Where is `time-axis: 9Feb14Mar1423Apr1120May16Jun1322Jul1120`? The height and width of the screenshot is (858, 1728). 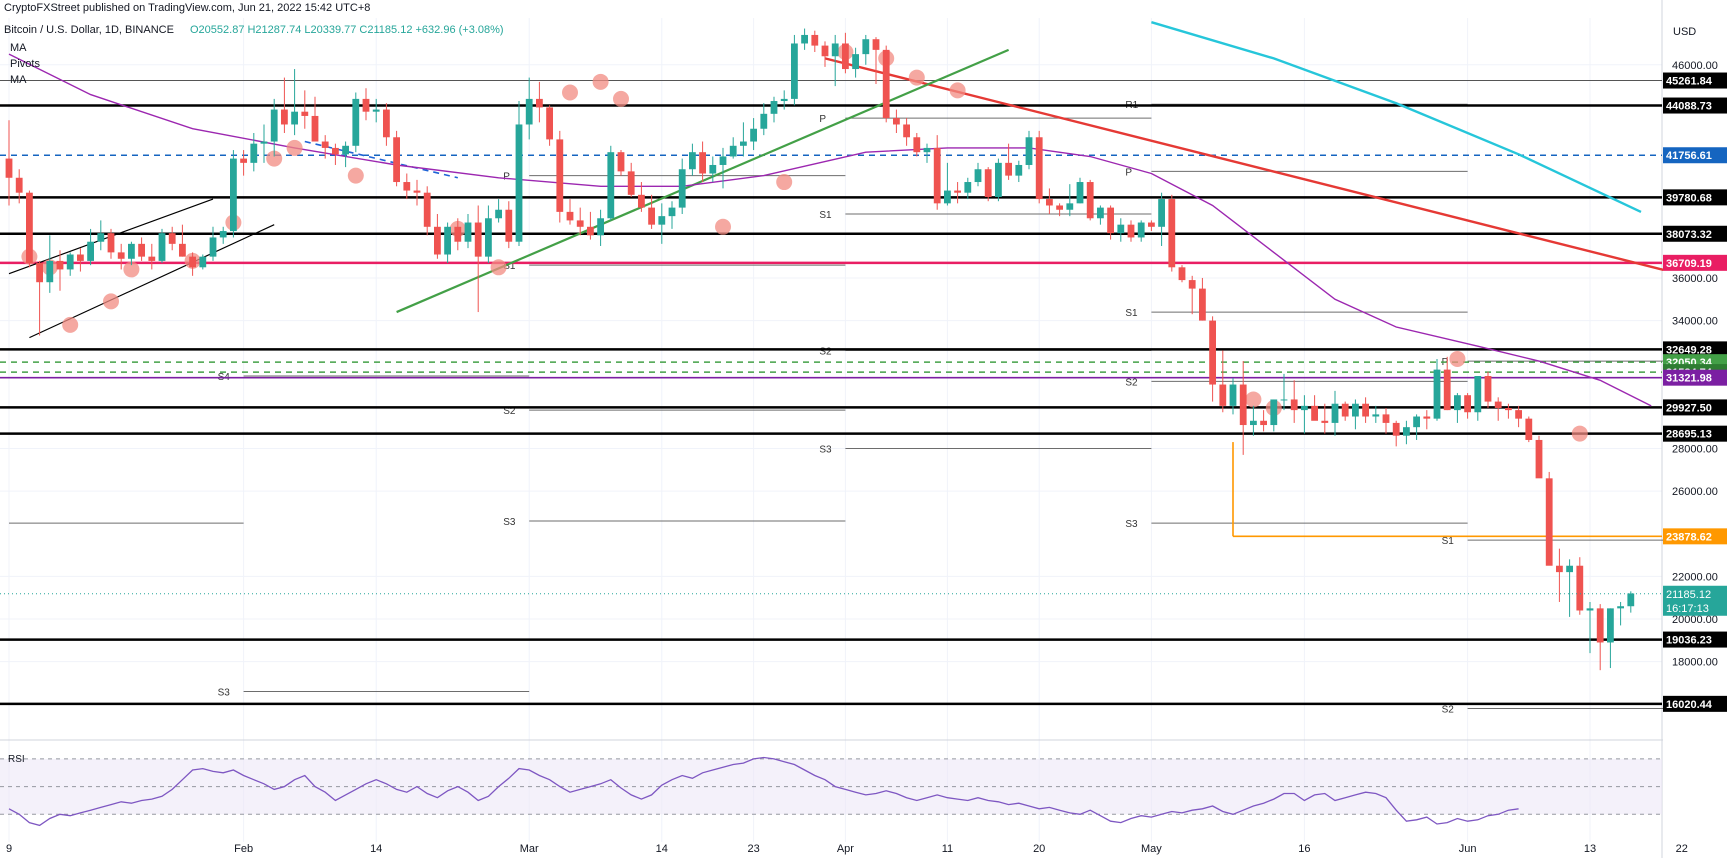 time-axis: 9Feb14Mar1423Apr1120May16Jun1322Jul1120 is located at coordinates (867, 849).